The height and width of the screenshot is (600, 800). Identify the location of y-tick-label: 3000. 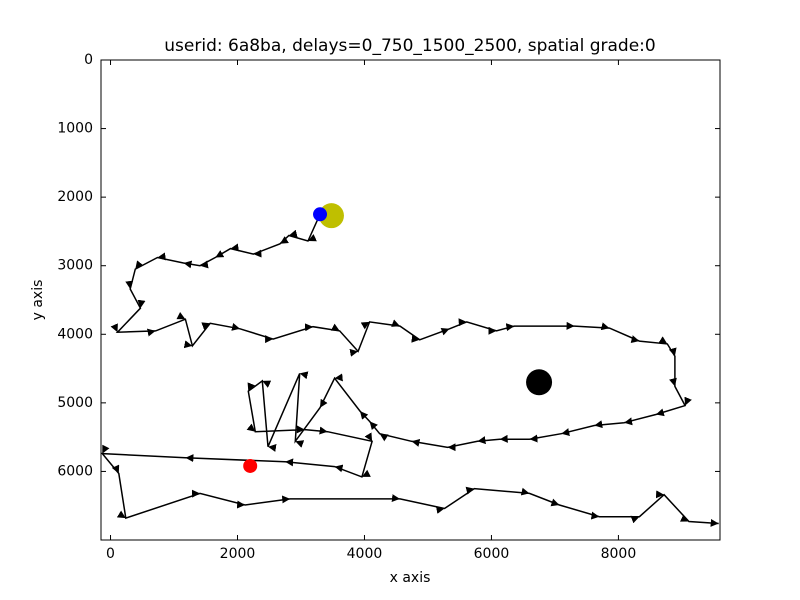
(75, 266).